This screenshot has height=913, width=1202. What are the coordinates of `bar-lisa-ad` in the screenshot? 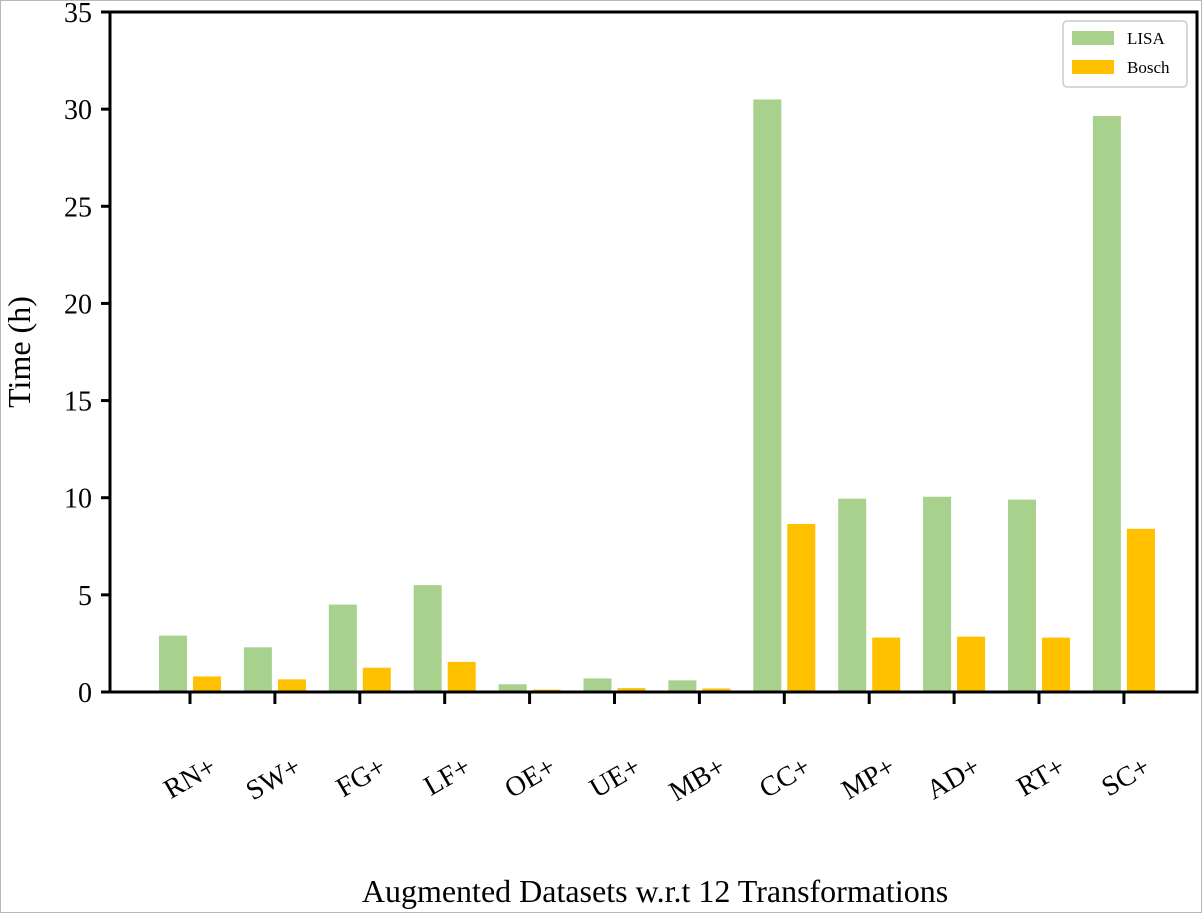 It's located at (937, 594).